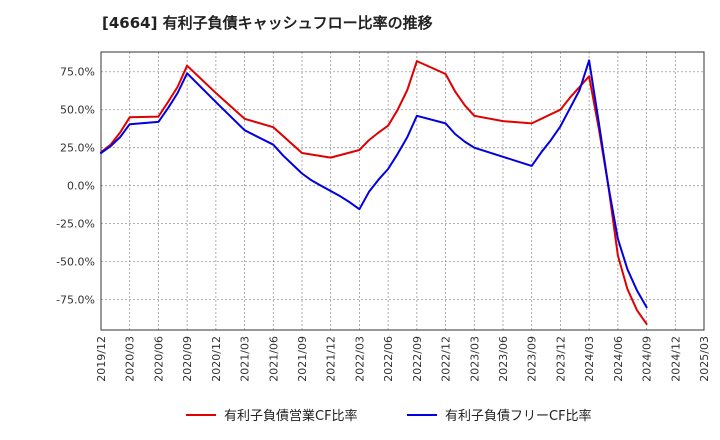 This screenshot has height=440, width=720. Describe the element at coordinates (331, 359) in the screenshot. I see `x-tick-label: 2021/12` at that location.